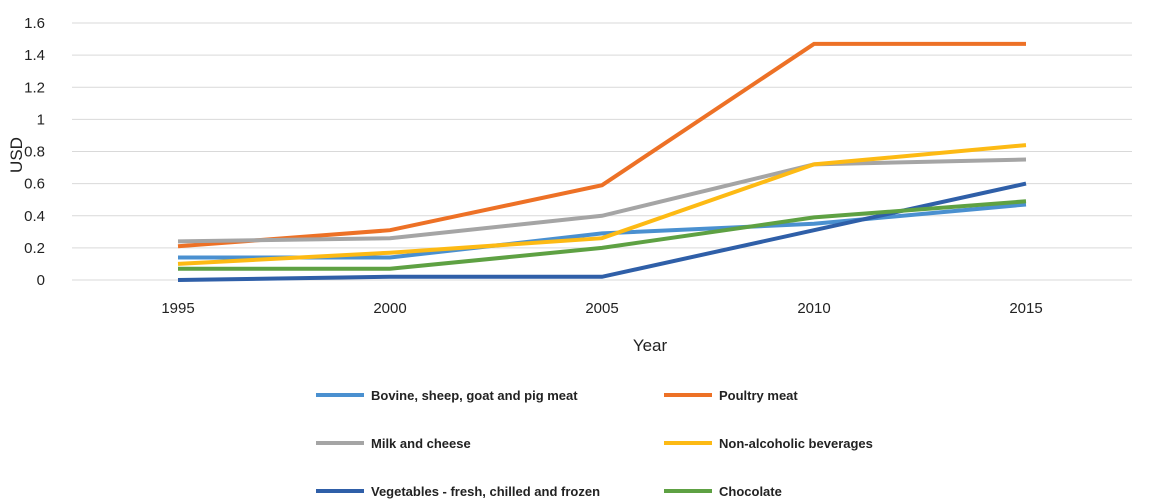 This screenshot has height=500, width=1157. Describe the element at coordinates (34, 248) in the screenshot. I see `y-tick-label: 0.2` at that location.